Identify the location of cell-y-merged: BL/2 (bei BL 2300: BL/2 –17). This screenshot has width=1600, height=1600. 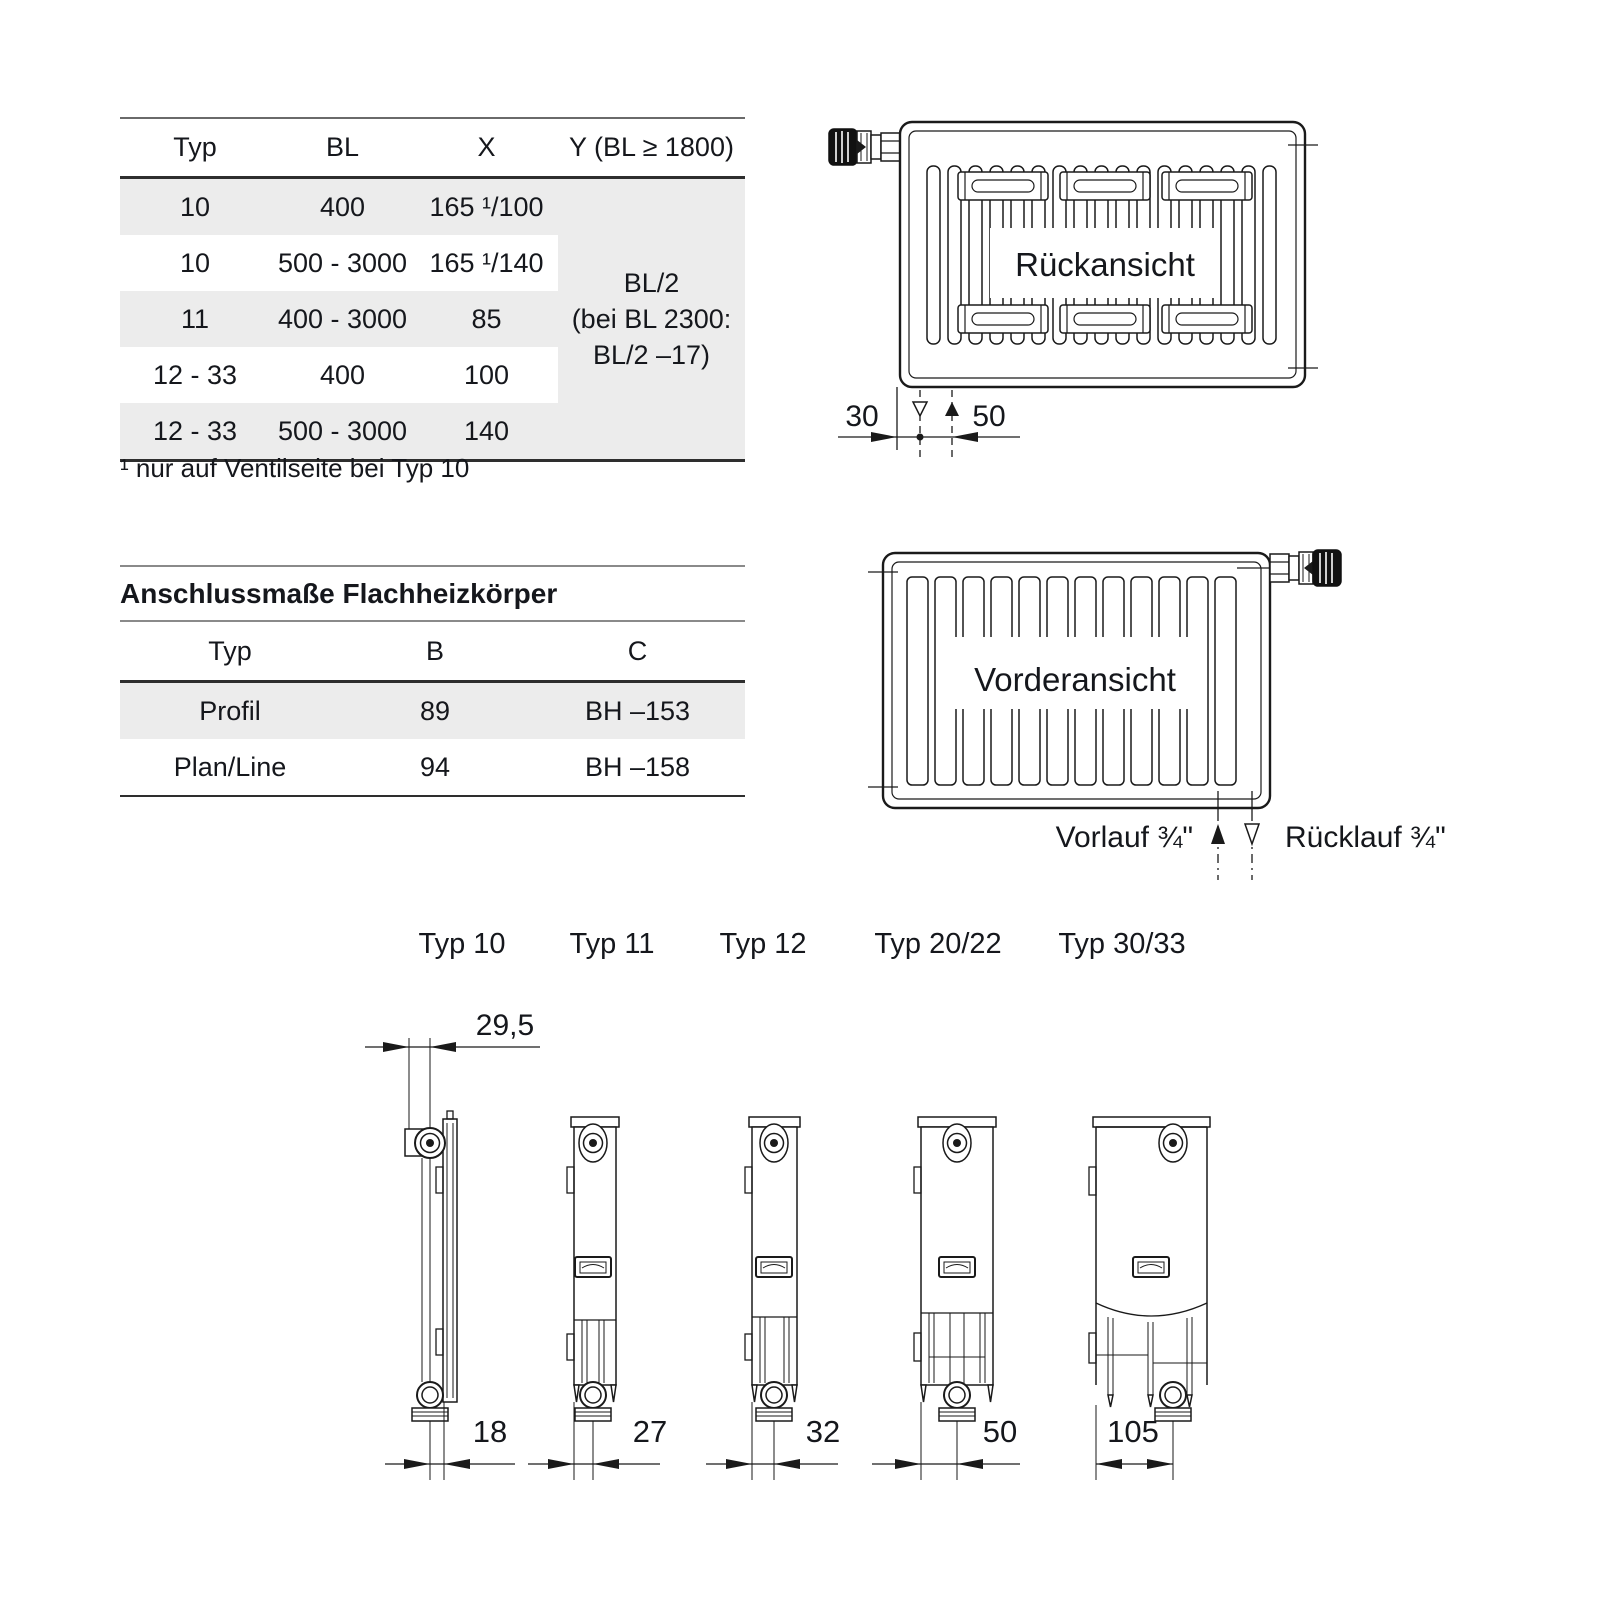
(651, 319).